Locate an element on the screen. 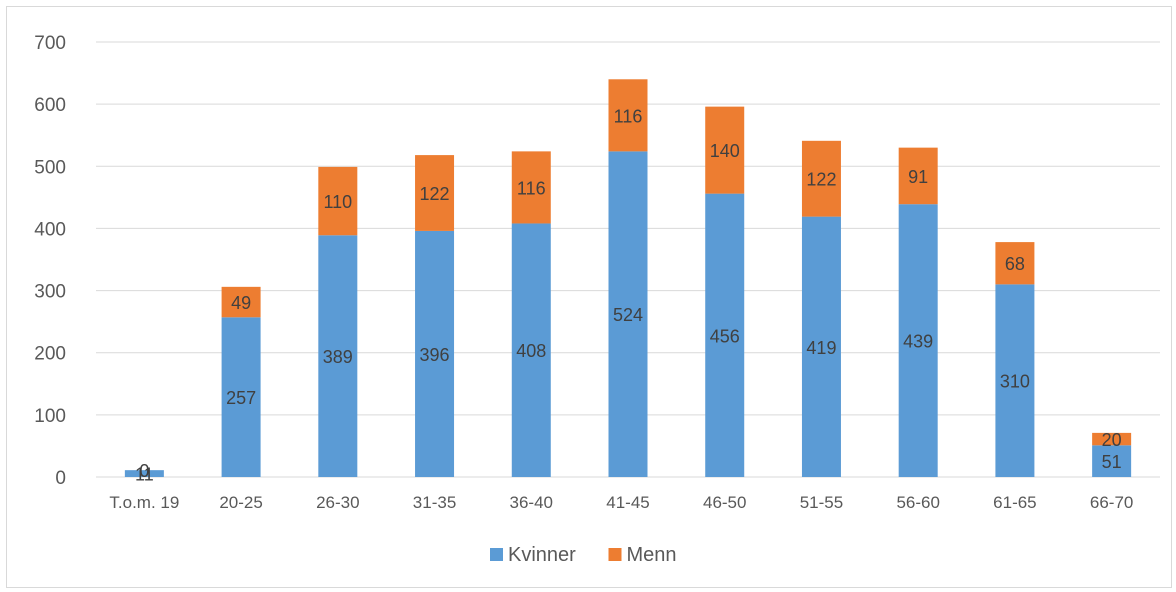 The image size is (1176, 592). y-tick-label: 600 is located at coordinates (50, 105).